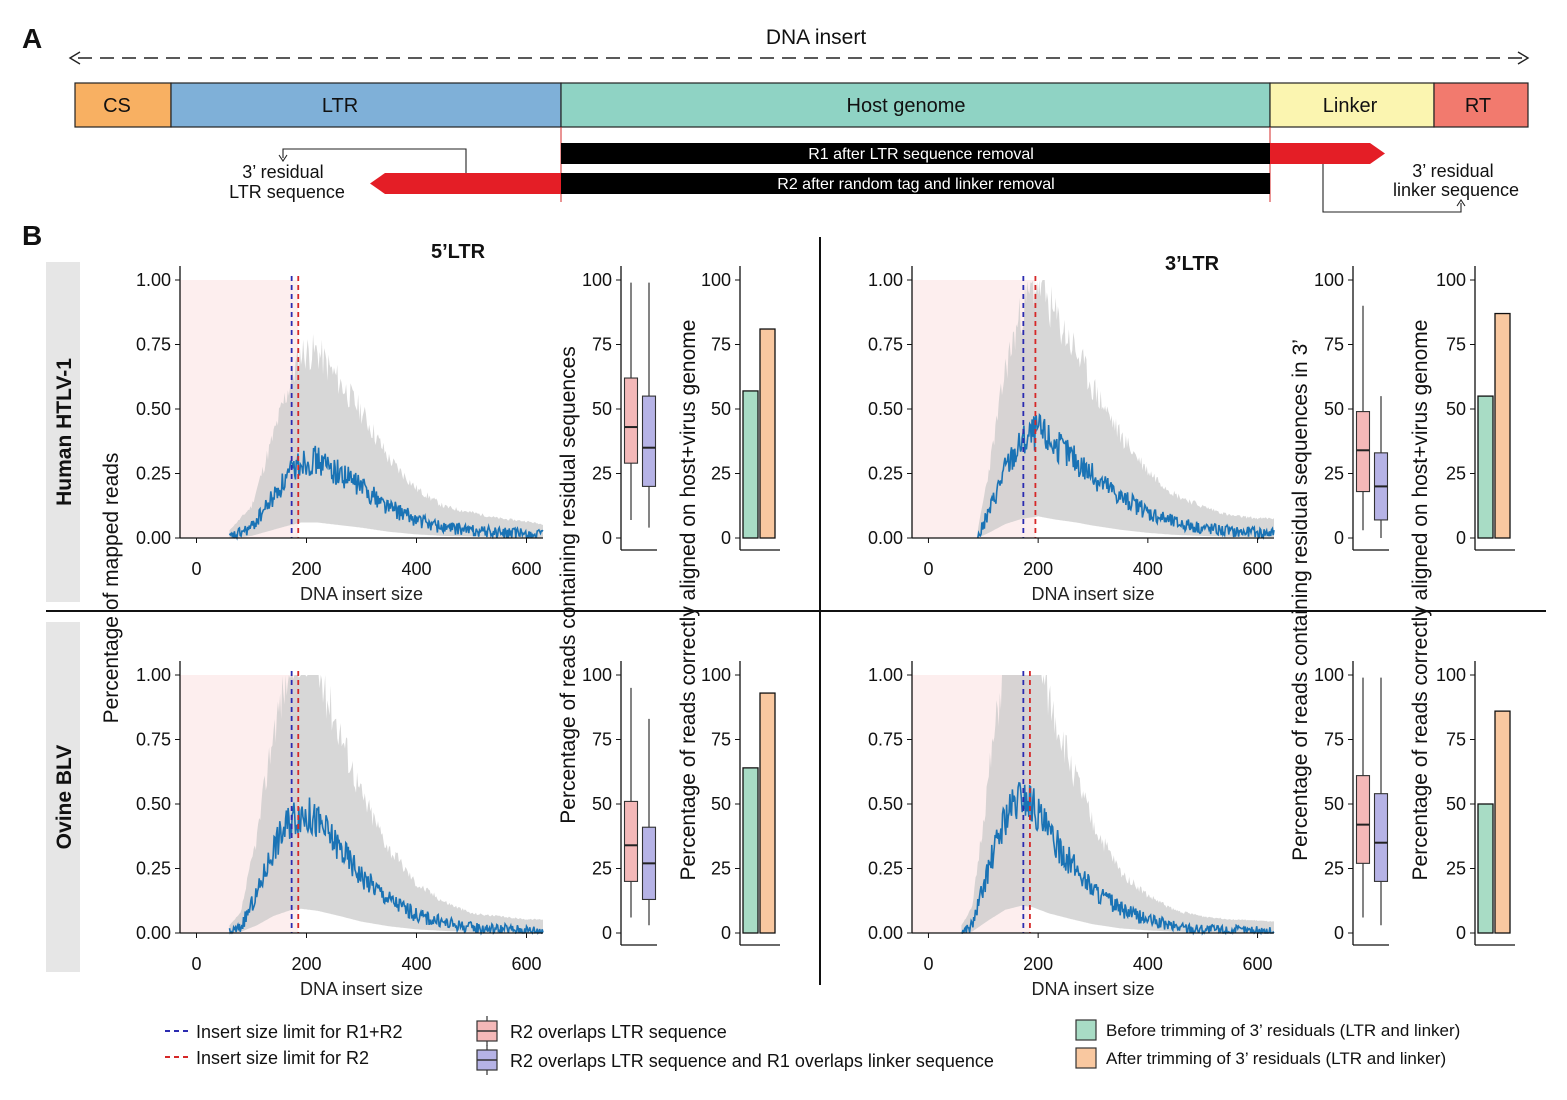  Describe the element at coordinates (602, 345) in the screenshot. I see `htlv-5ltr-box-ytick-label: 75` at that location.